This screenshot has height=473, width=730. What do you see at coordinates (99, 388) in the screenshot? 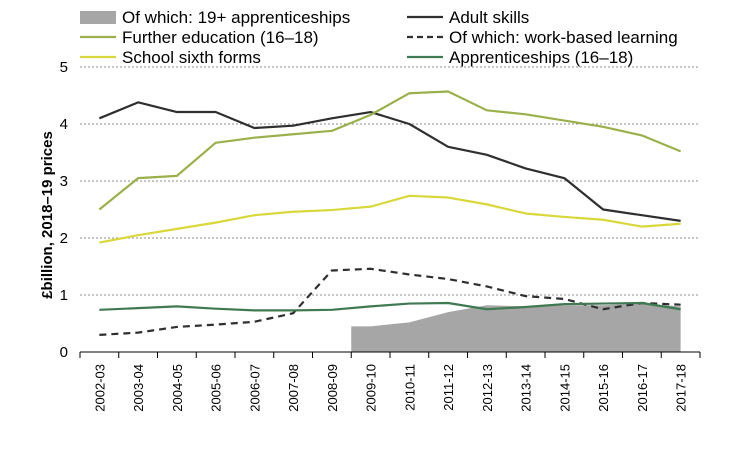
I see `x-tick-label: 2002-03` at bounding box center [99, 388].